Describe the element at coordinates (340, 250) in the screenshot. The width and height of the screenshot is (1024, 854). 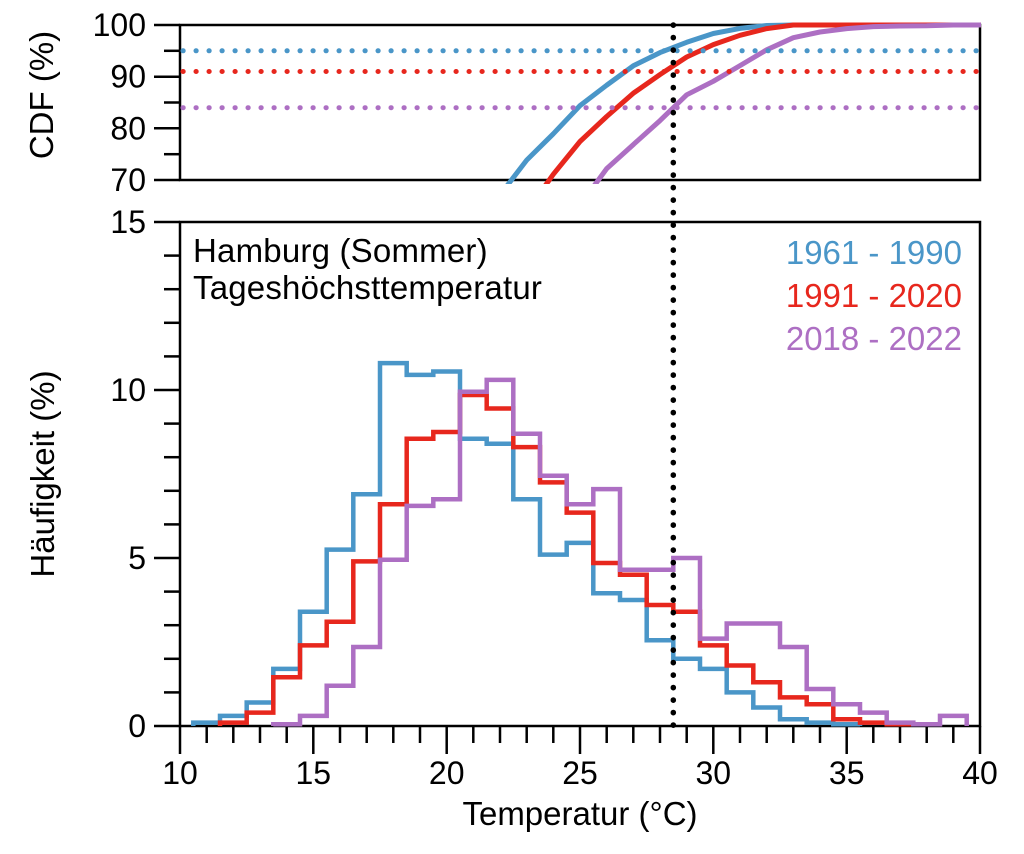
I see `annotation-location: Hamburg (Sommer)` at that location.